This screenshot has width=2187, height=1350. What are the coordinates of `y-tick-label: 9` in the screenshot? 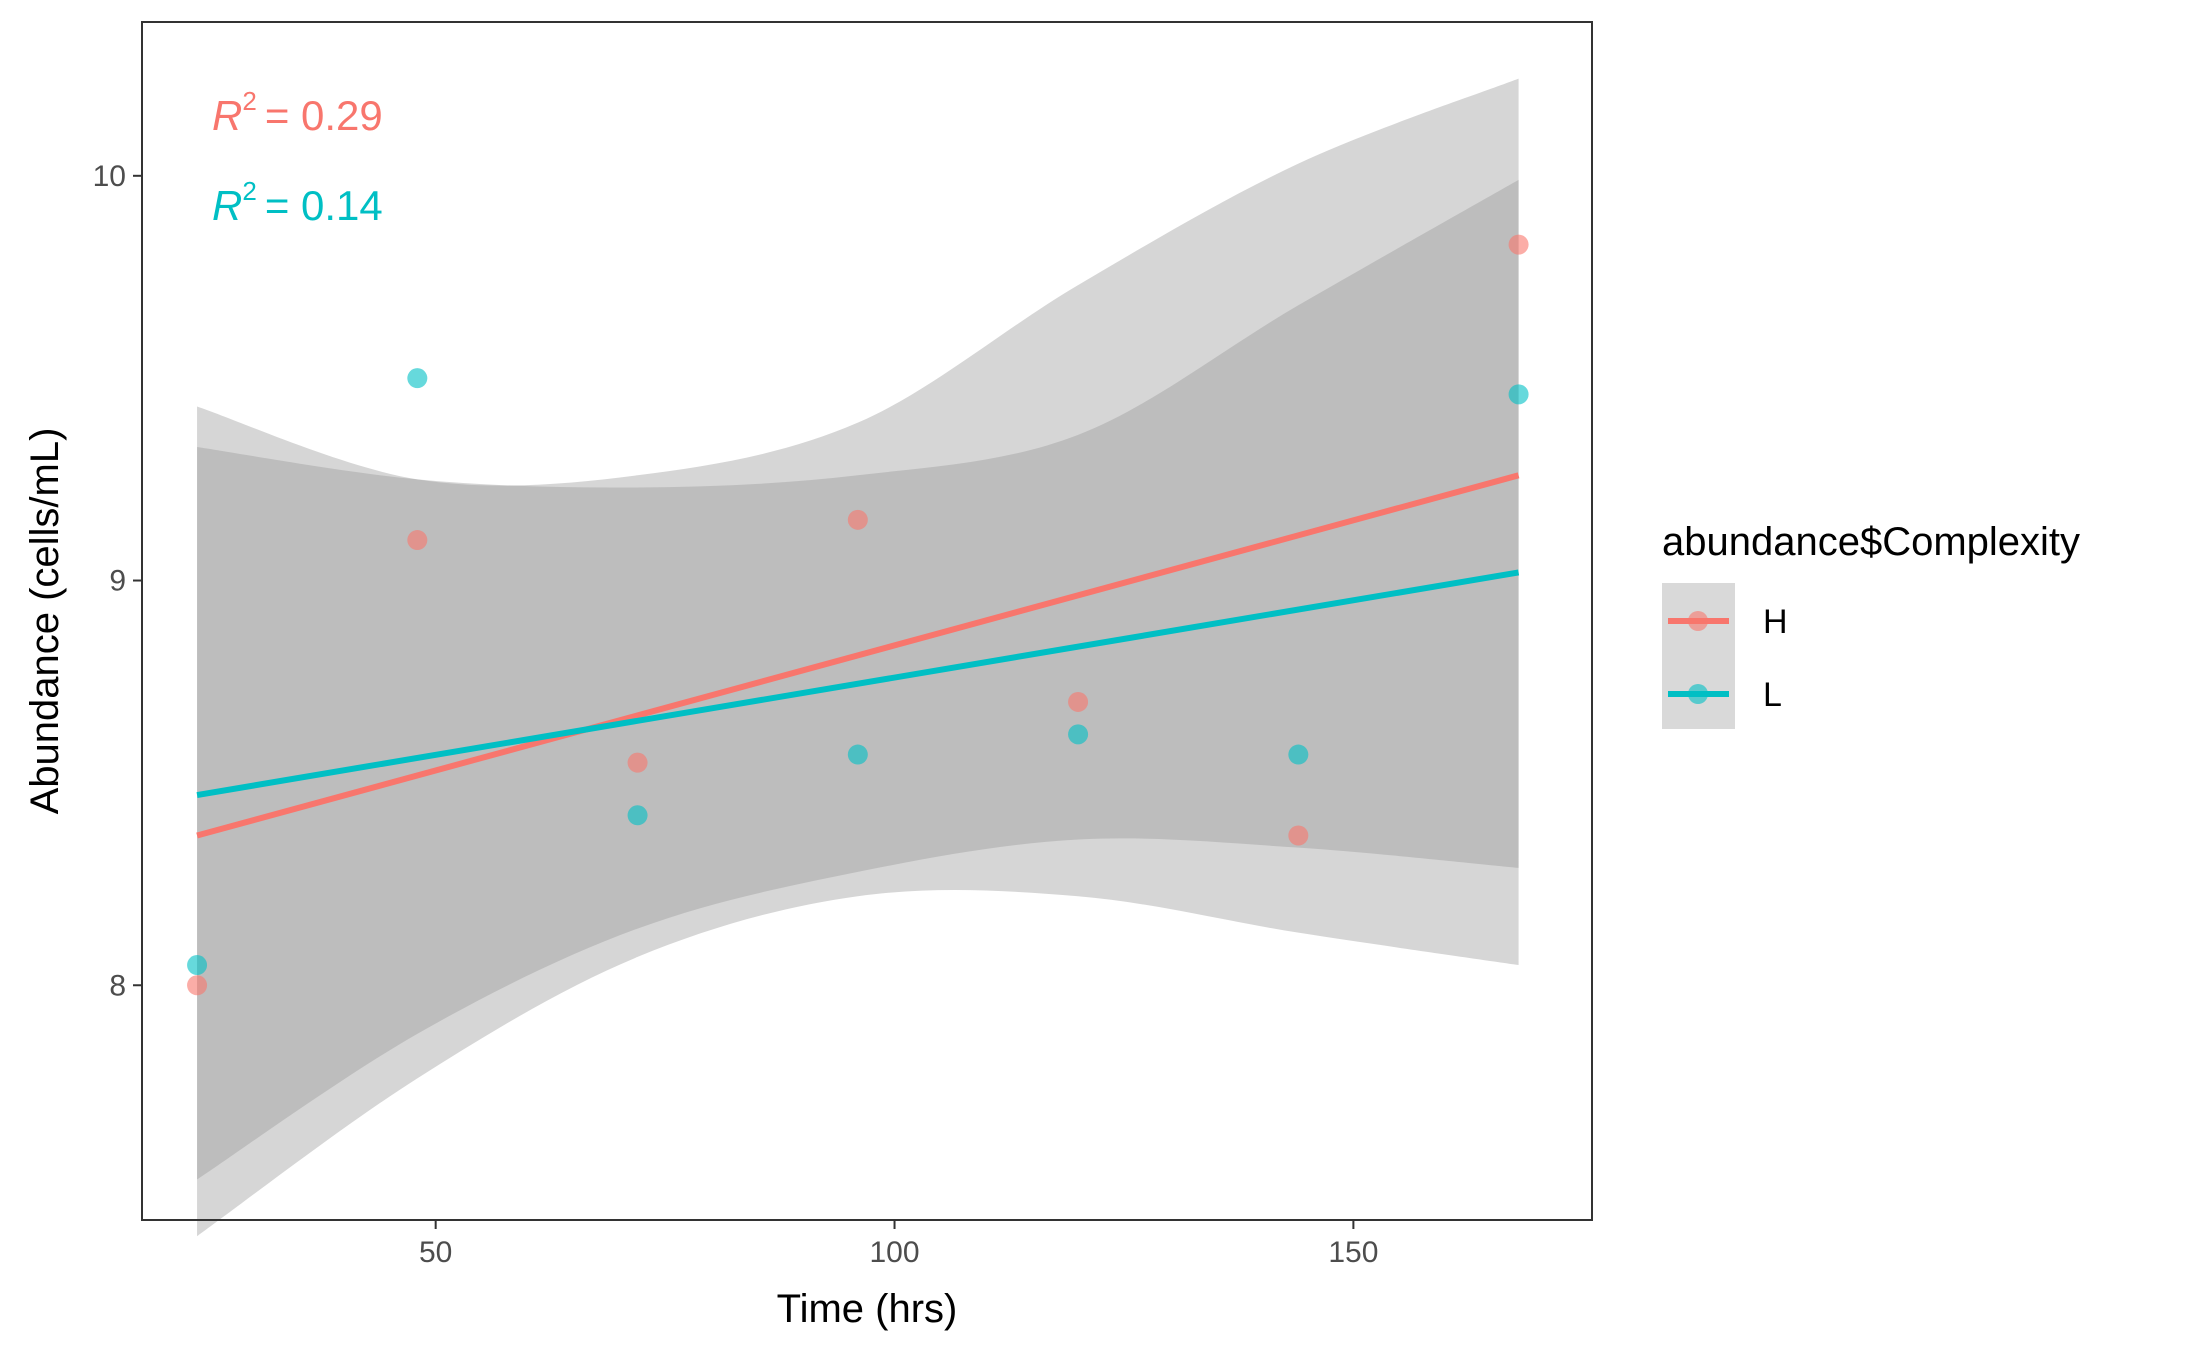 It's located at (117, 581).